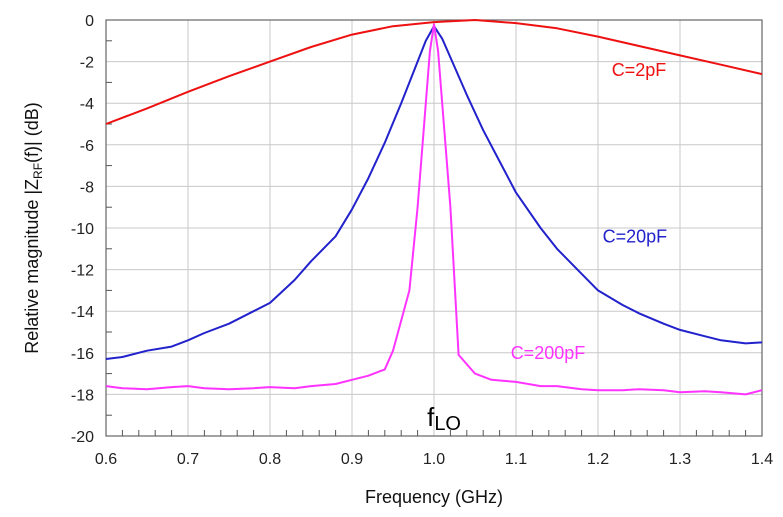 The height and width of the screenshot is (517, 783). I want to click on flo-main: f, so click(431, 417).